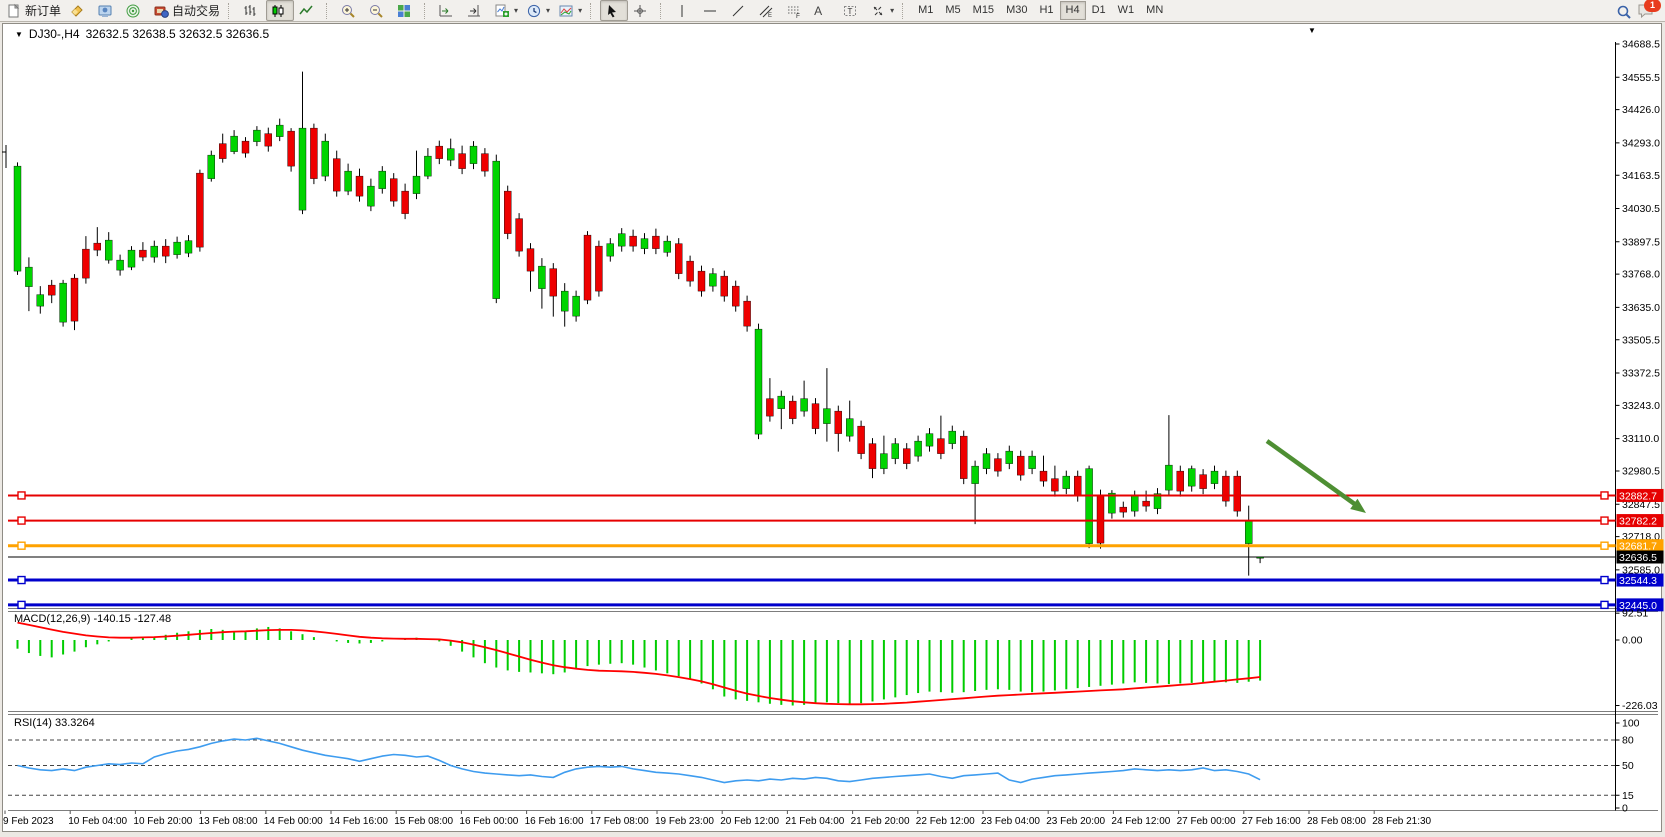 The width and height of the screenshot is (1665, 837). I want to click on zoom-in-icon, so click(348, 11).